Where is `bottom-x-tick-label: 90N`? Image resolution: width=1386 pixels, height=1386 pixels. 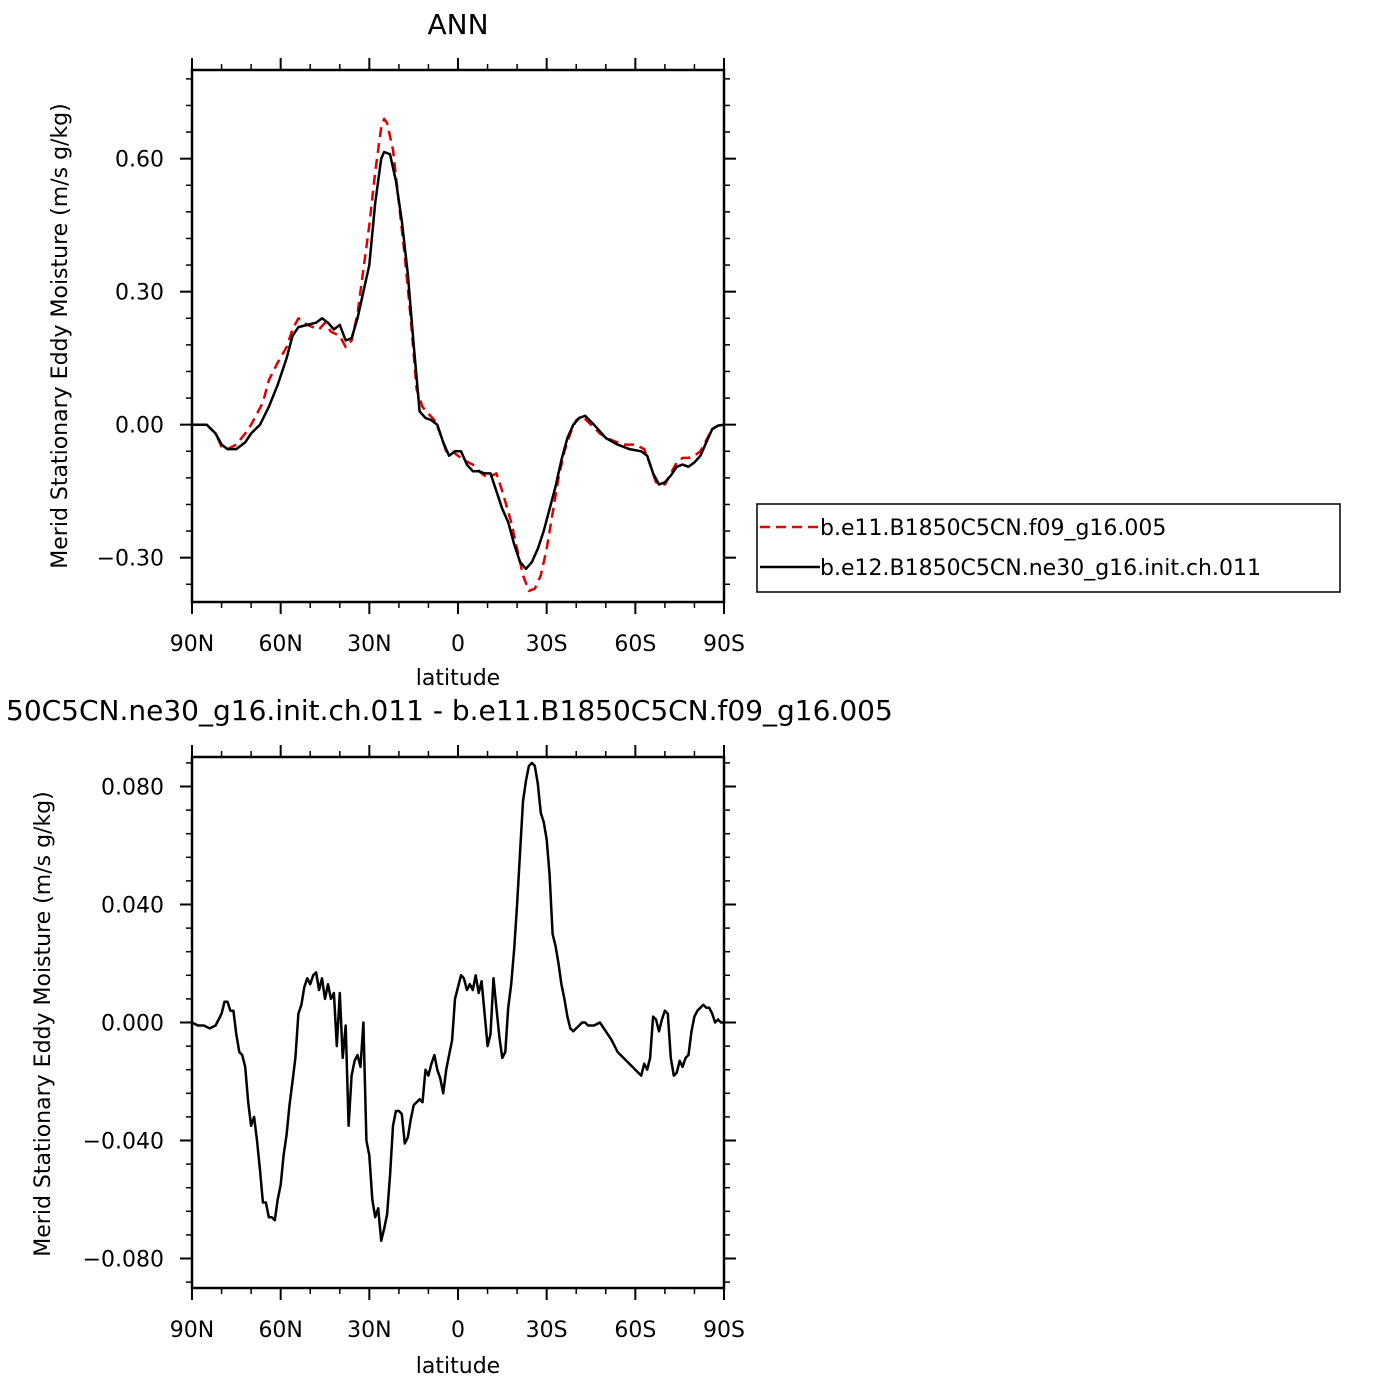
bottom-x-tick-label: 90N is located at coordinates (192, 1330).